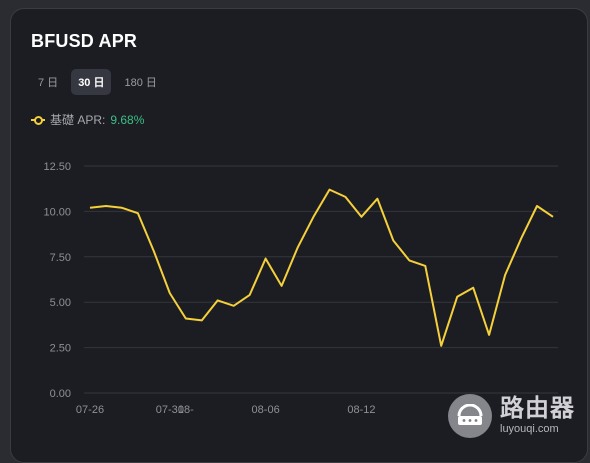  What do you see at coordinates (84, 41) in the screenshot?
I see `card-title: BFUSD APR` at bounding box center [84, 41].